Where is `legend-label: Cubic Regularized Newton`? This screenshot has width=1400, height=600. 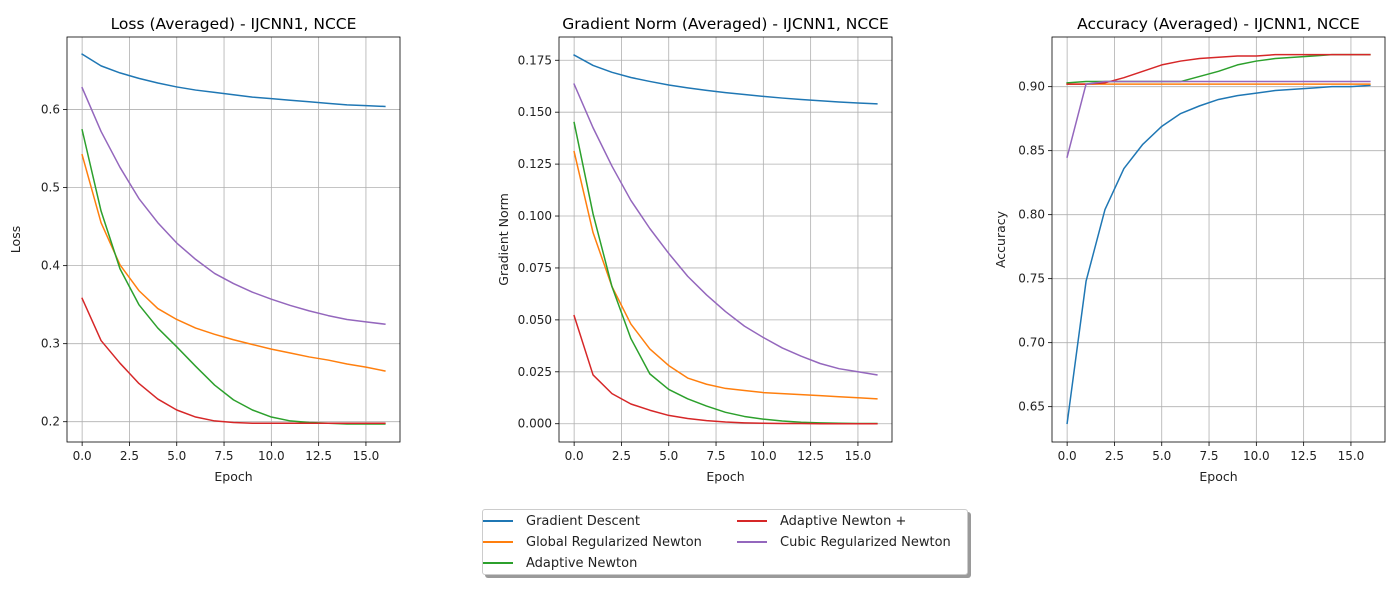
legend-label: Cubic Regularized Newton is located at coordinates (865, 542).